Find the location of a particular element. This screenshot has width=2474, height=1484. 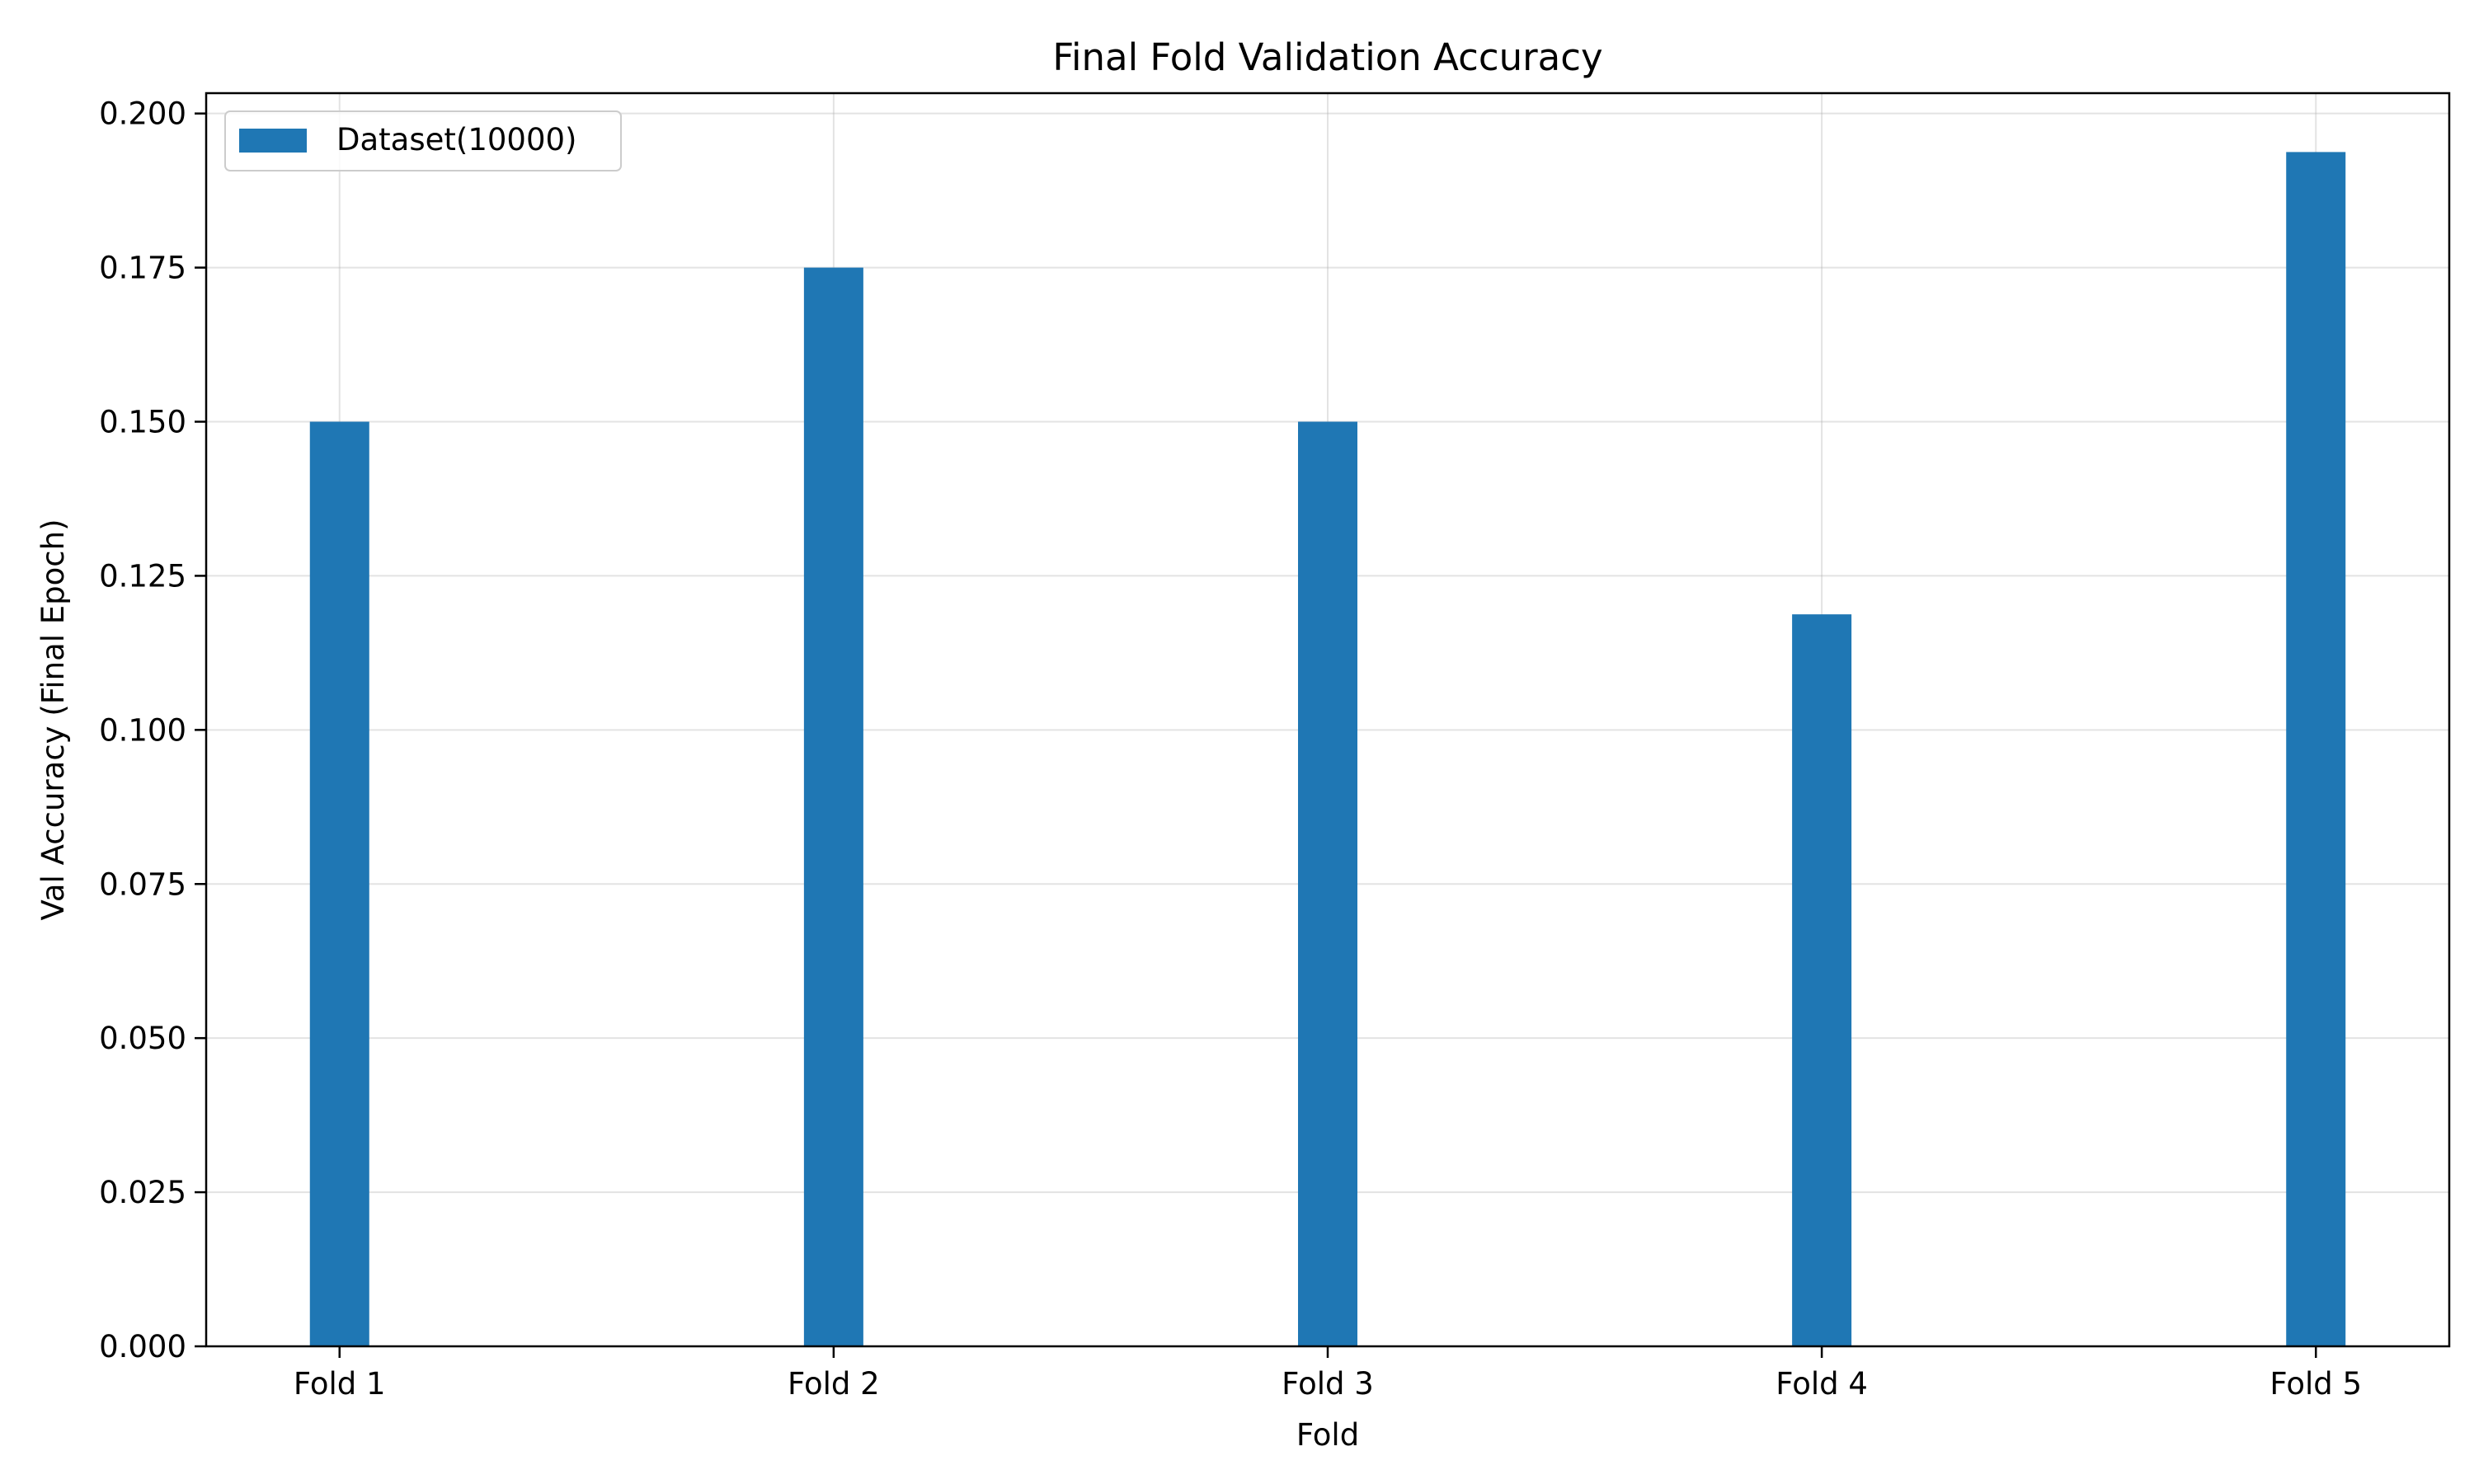

legend-swatch is located at coordinates (273, 141).